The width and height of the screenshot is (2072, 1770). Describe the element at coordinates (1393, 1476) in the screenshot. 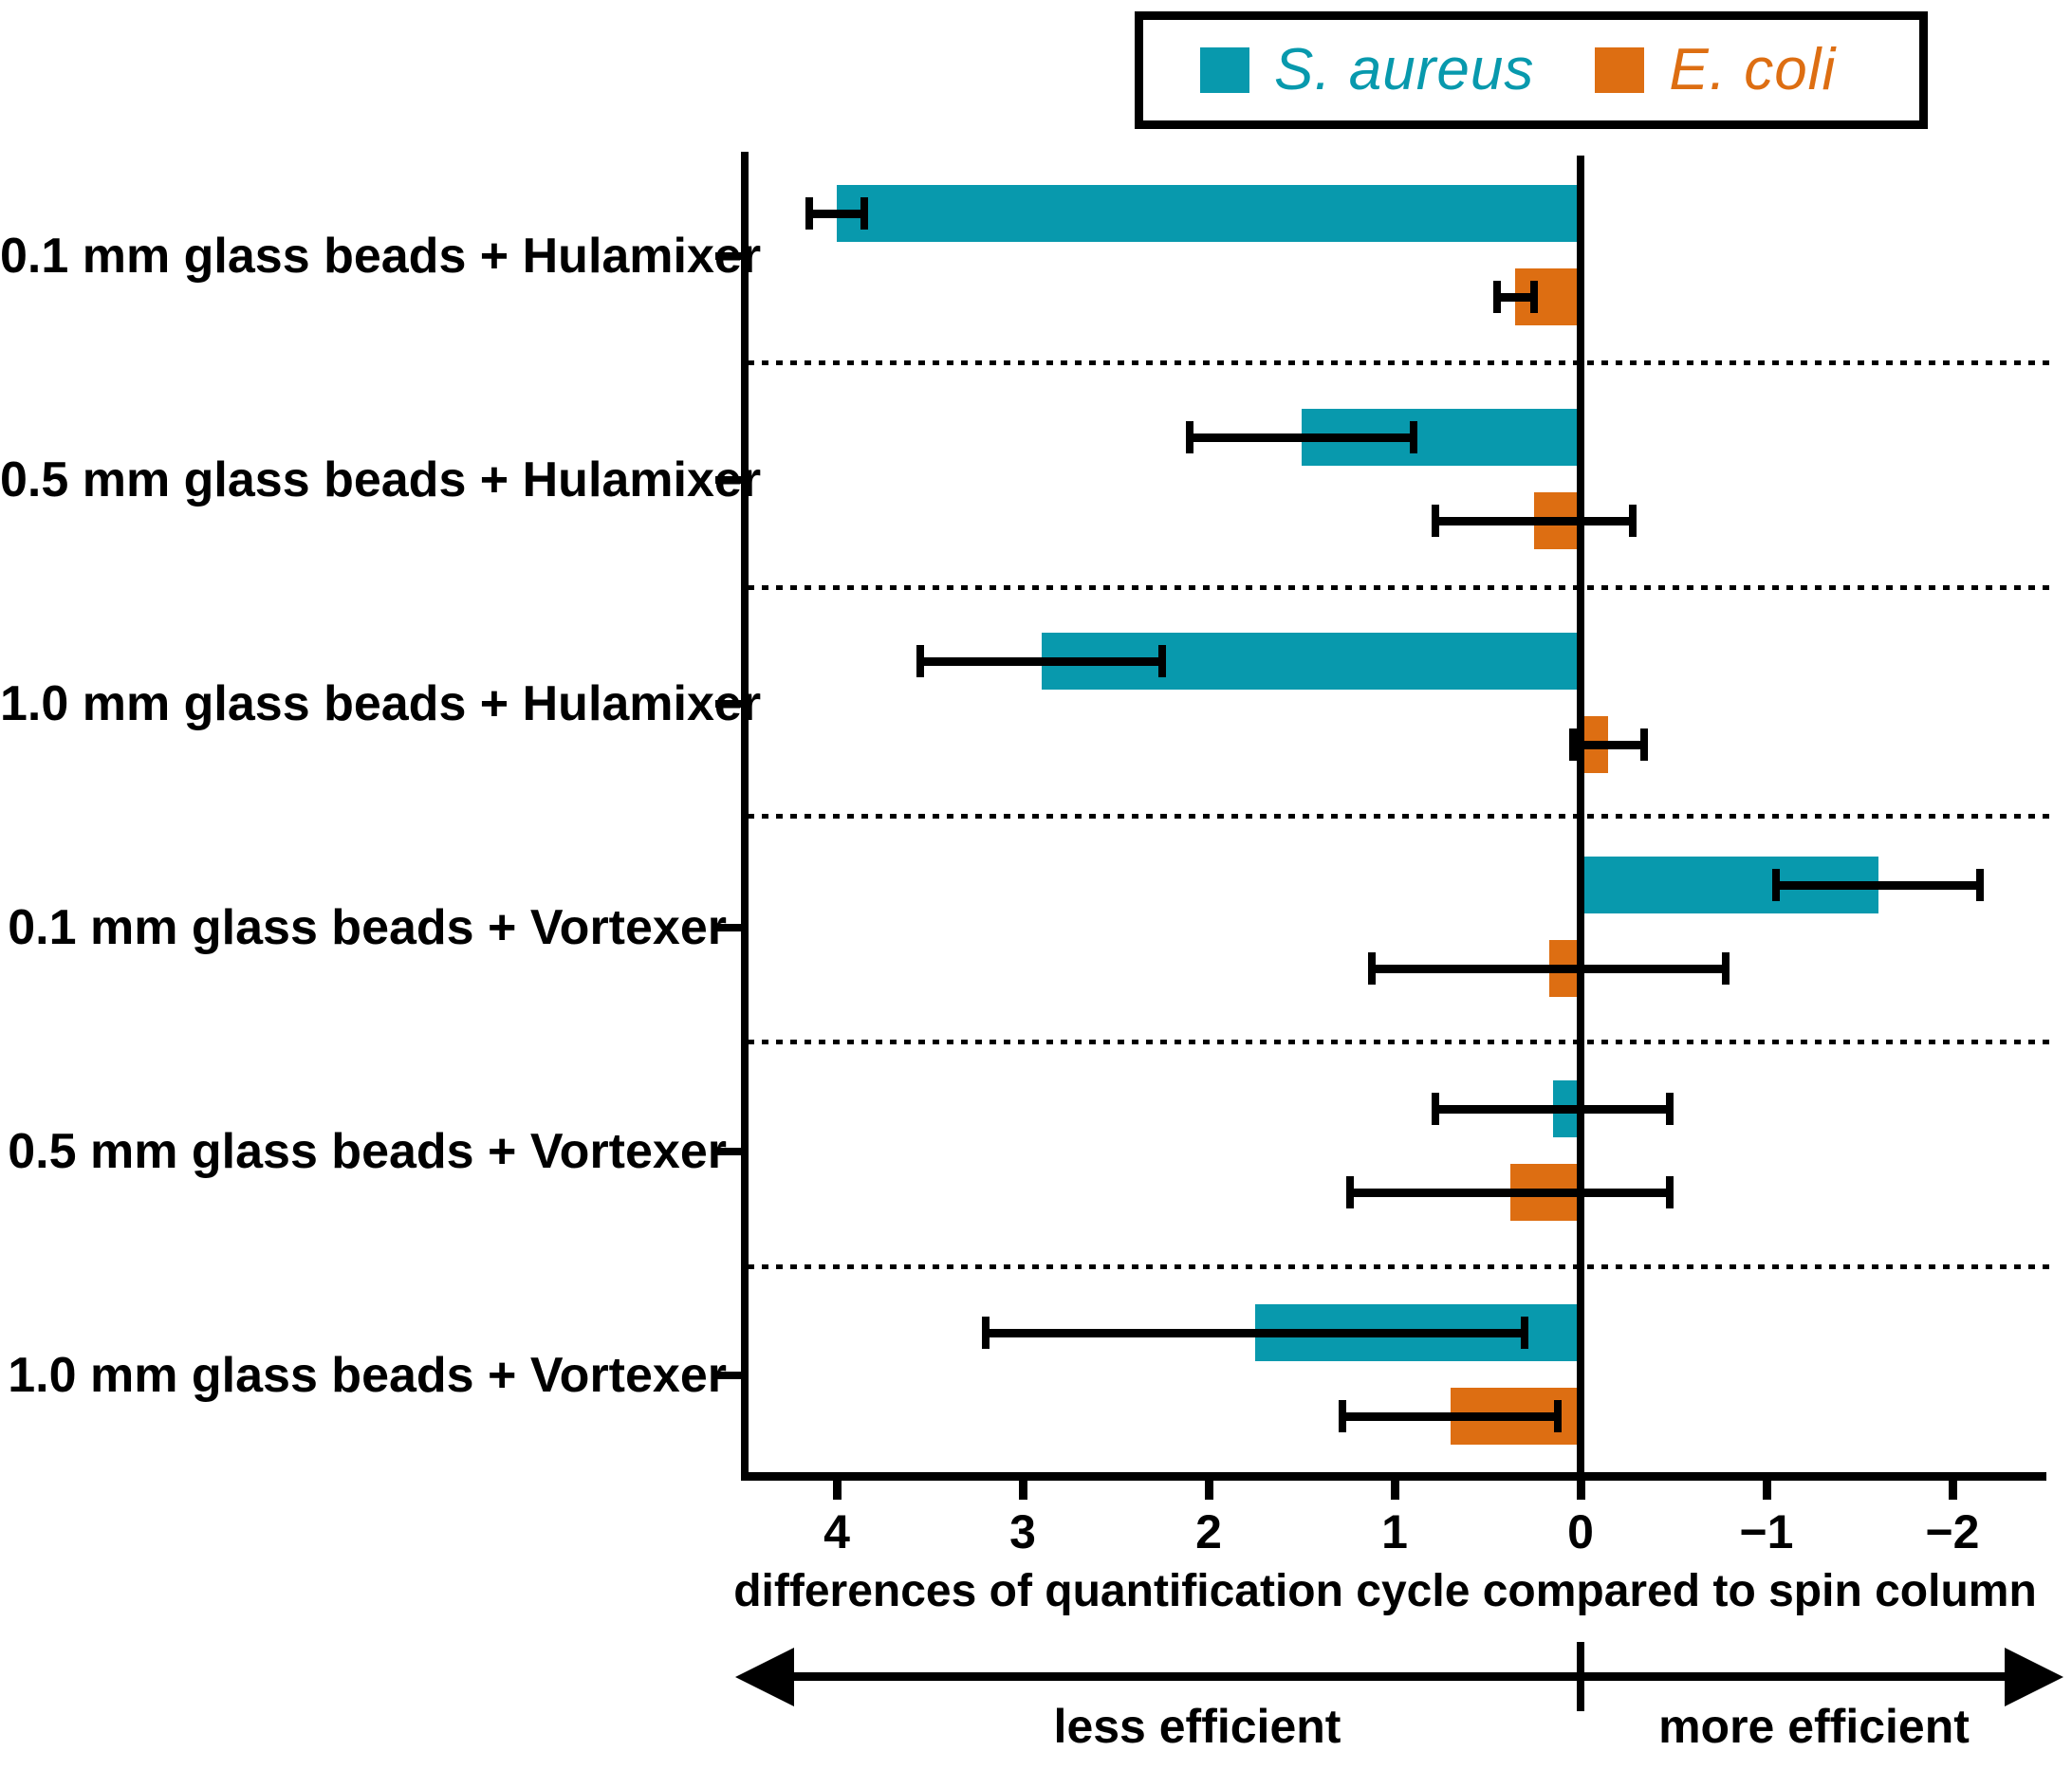

I see `x-axis-line` at that location.